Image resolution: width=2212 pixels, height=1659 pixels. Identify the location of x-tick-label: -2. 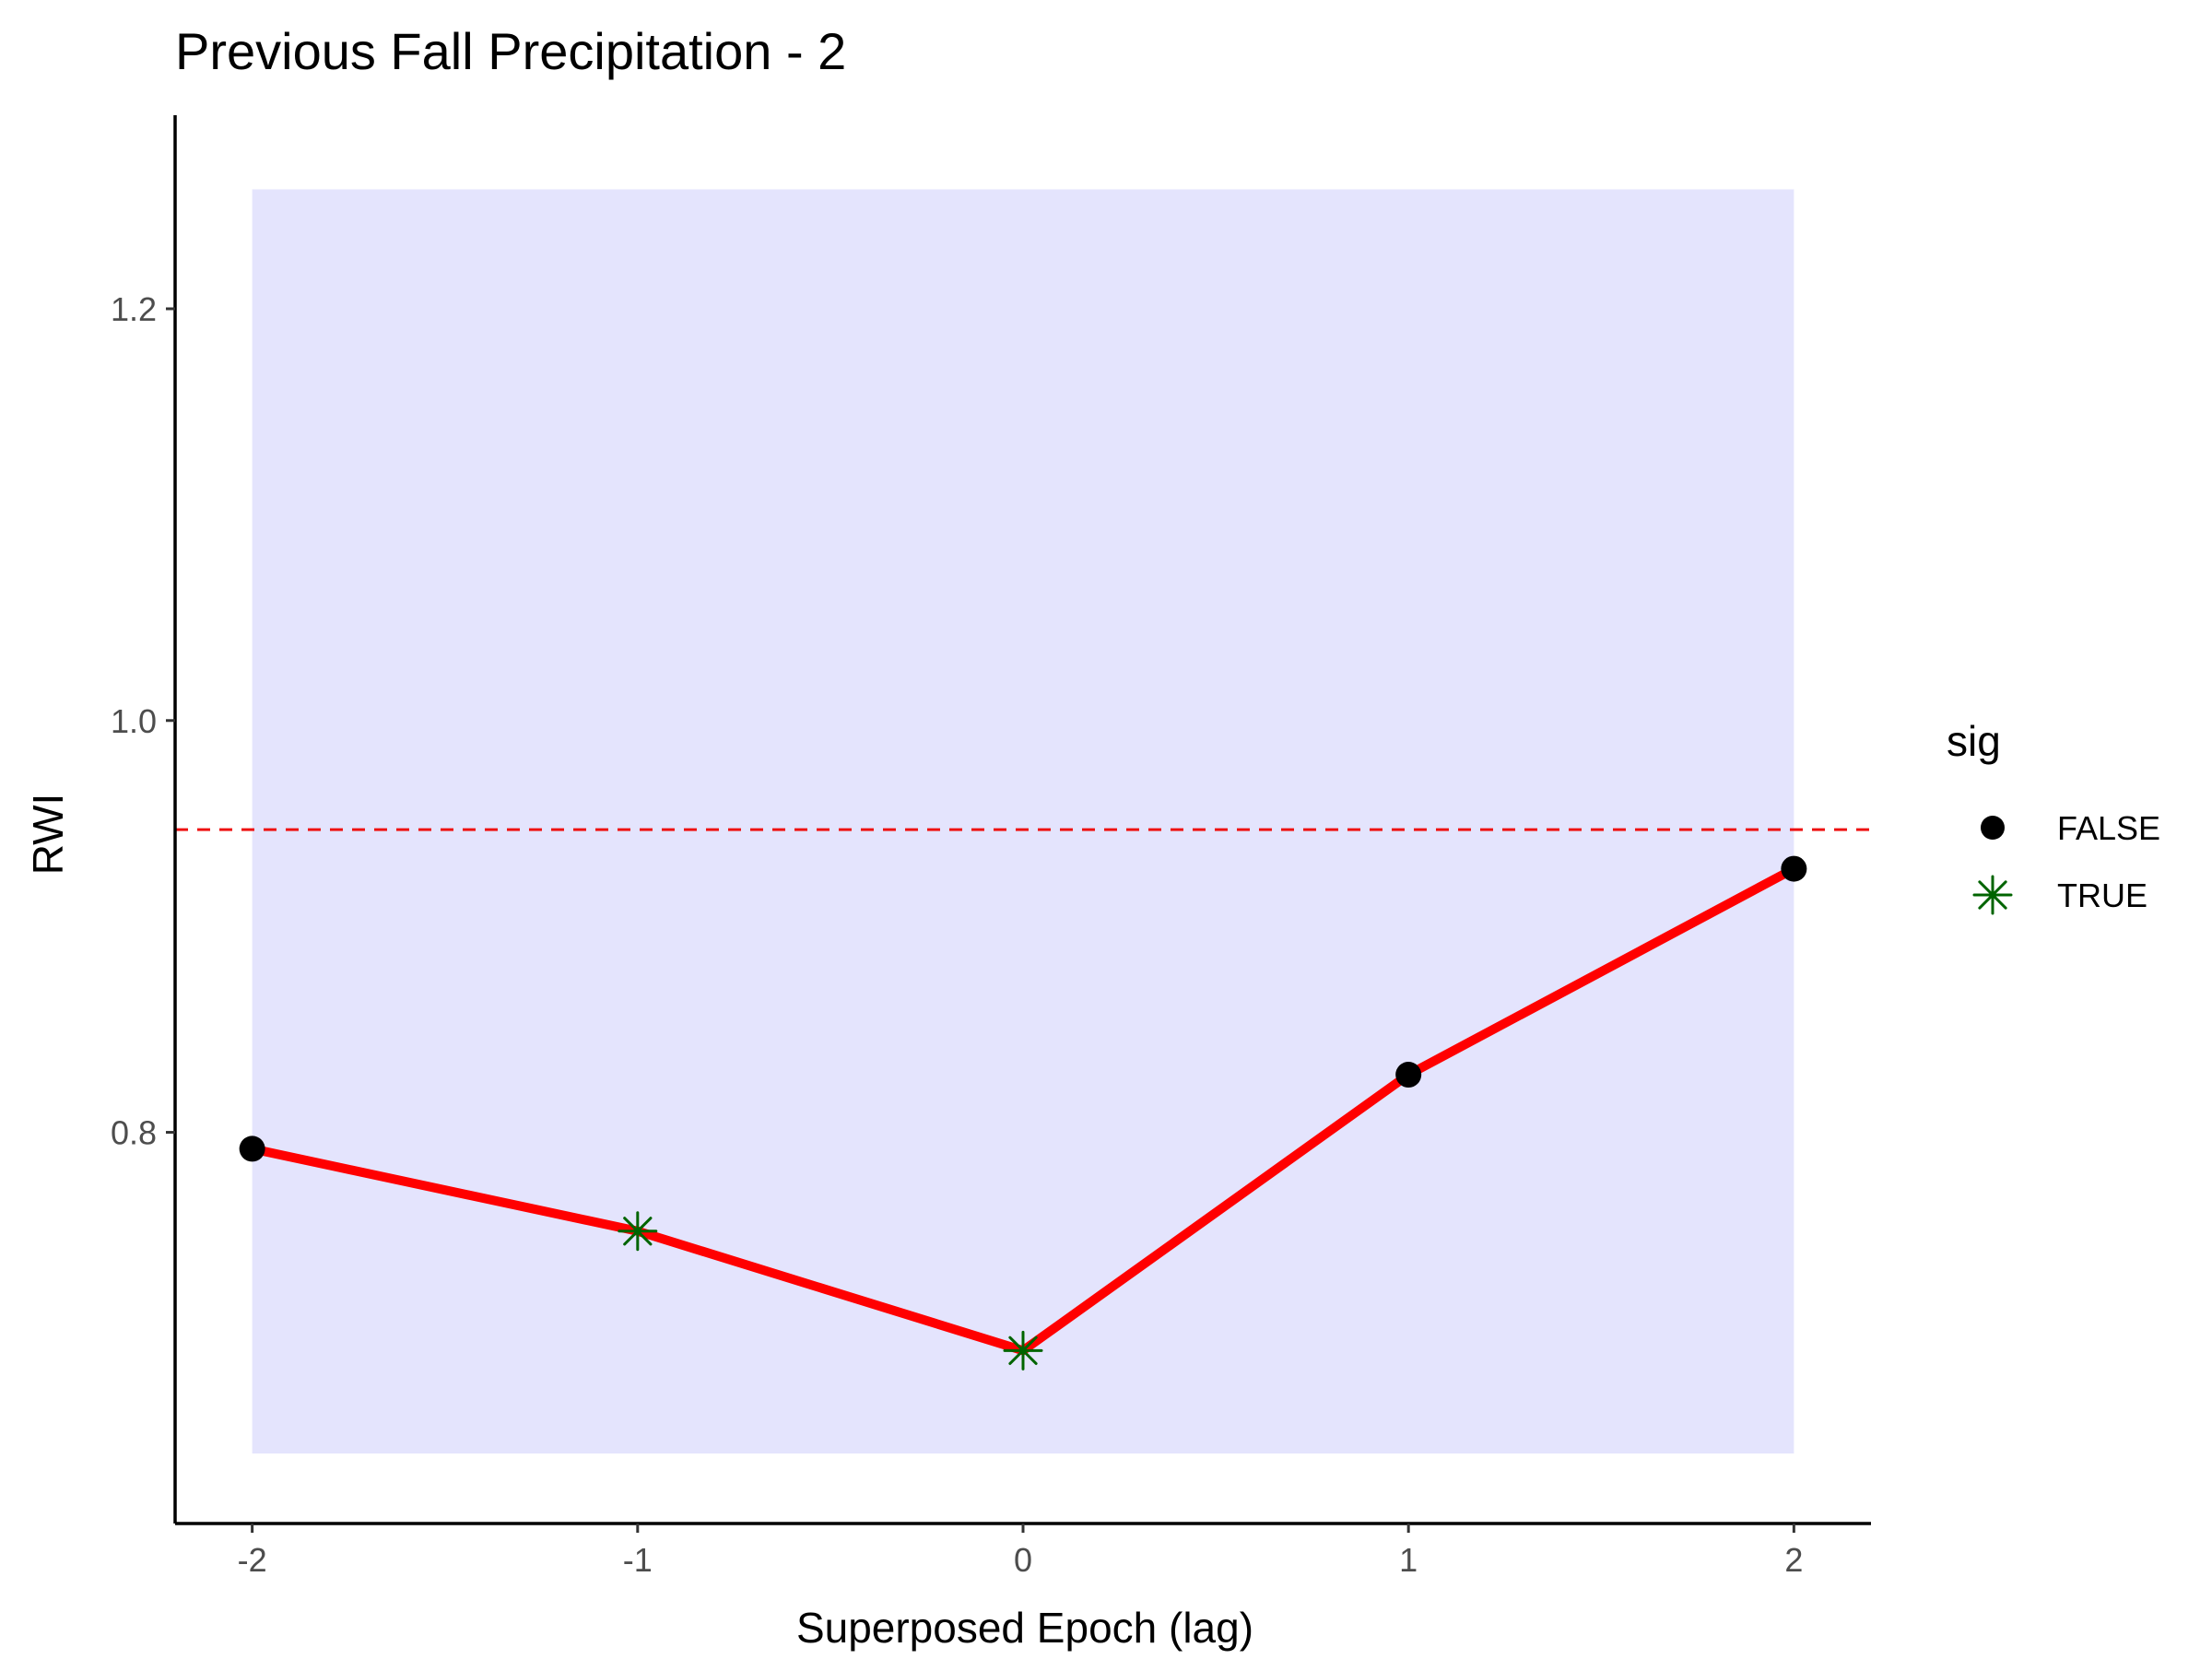
(252, 1560).